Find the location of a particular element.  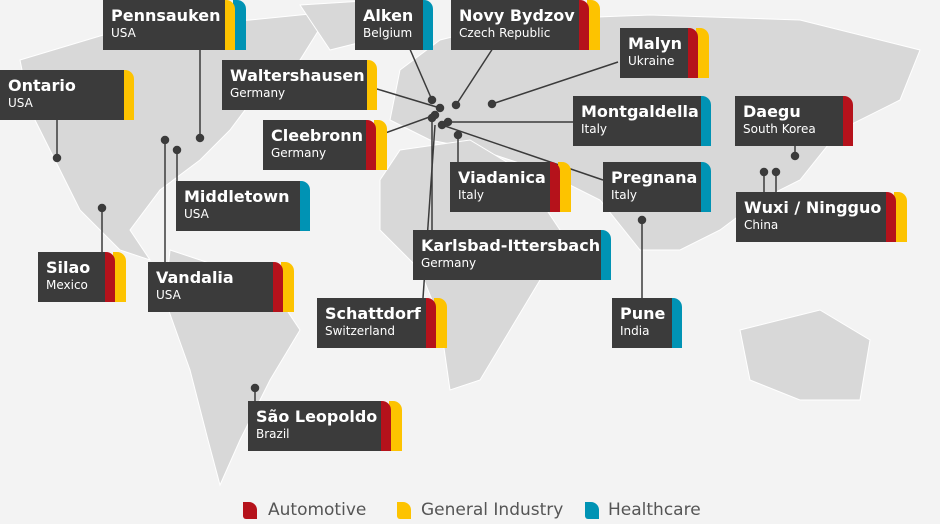

location-label: Vandalia USA is located at coordinates (210, 287).